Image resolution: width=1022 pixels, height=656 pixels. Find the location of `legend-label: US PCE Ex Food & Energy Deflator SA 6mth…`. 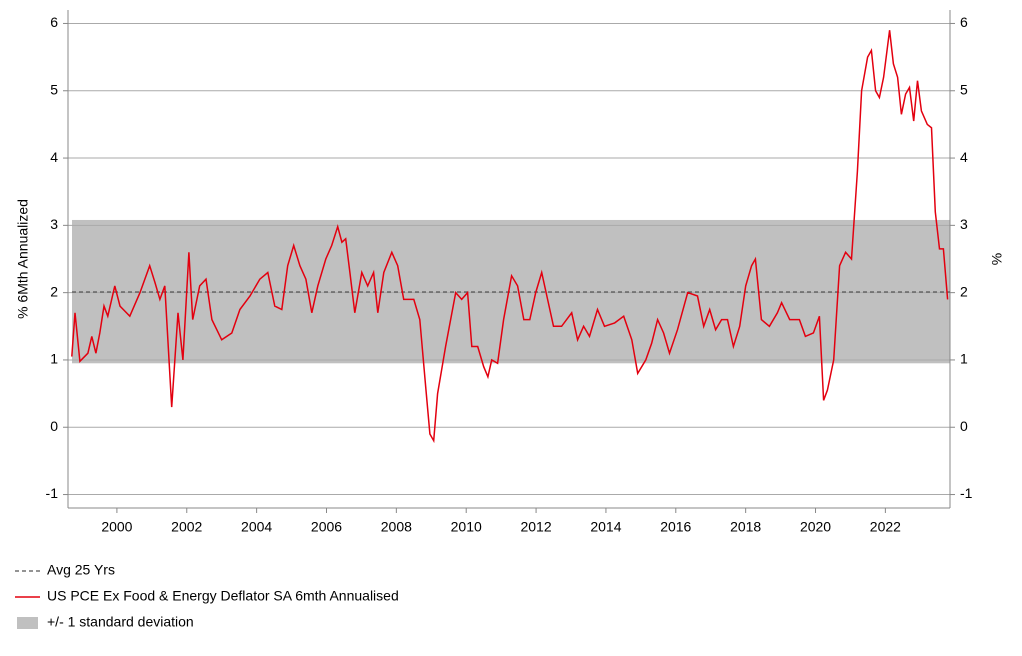

legend-label: US PCE Ex Food & Energy Deflator SA 6mth… is located at coordinates (223, 596).